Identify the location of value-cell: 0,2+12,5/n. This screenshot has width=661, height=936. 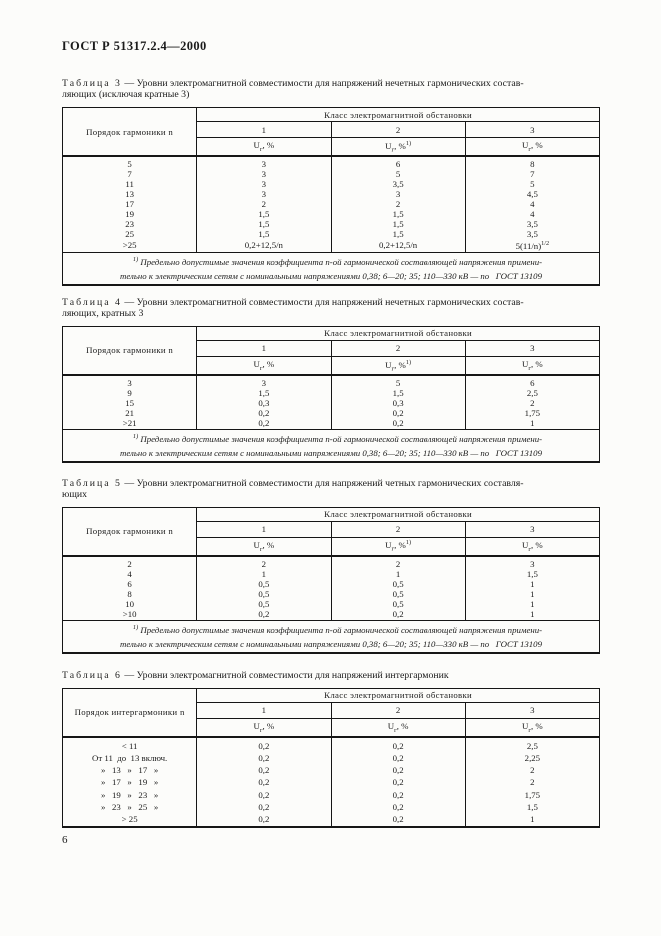
(264, 246).